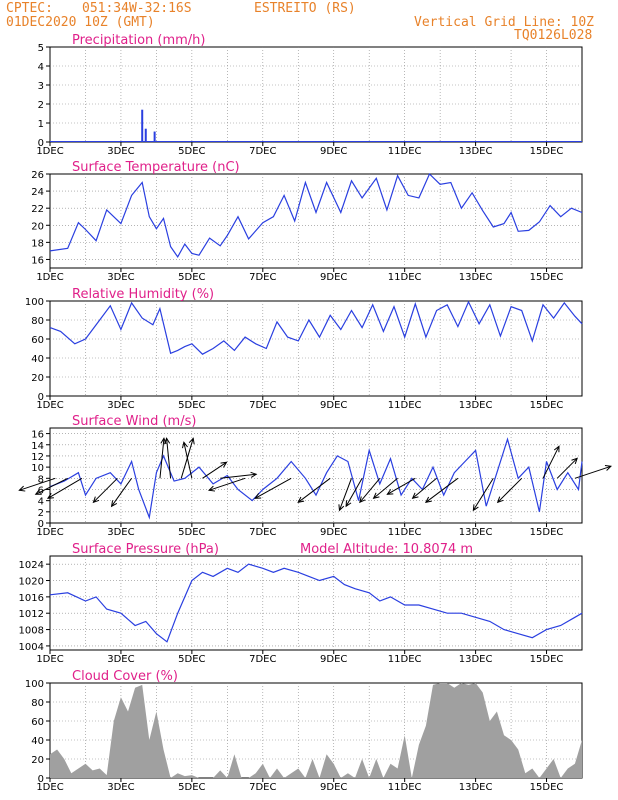 The width and height of the screenshot is (618, 800). I want to click on pres-ytick-label: 1016, so click(31, 598).